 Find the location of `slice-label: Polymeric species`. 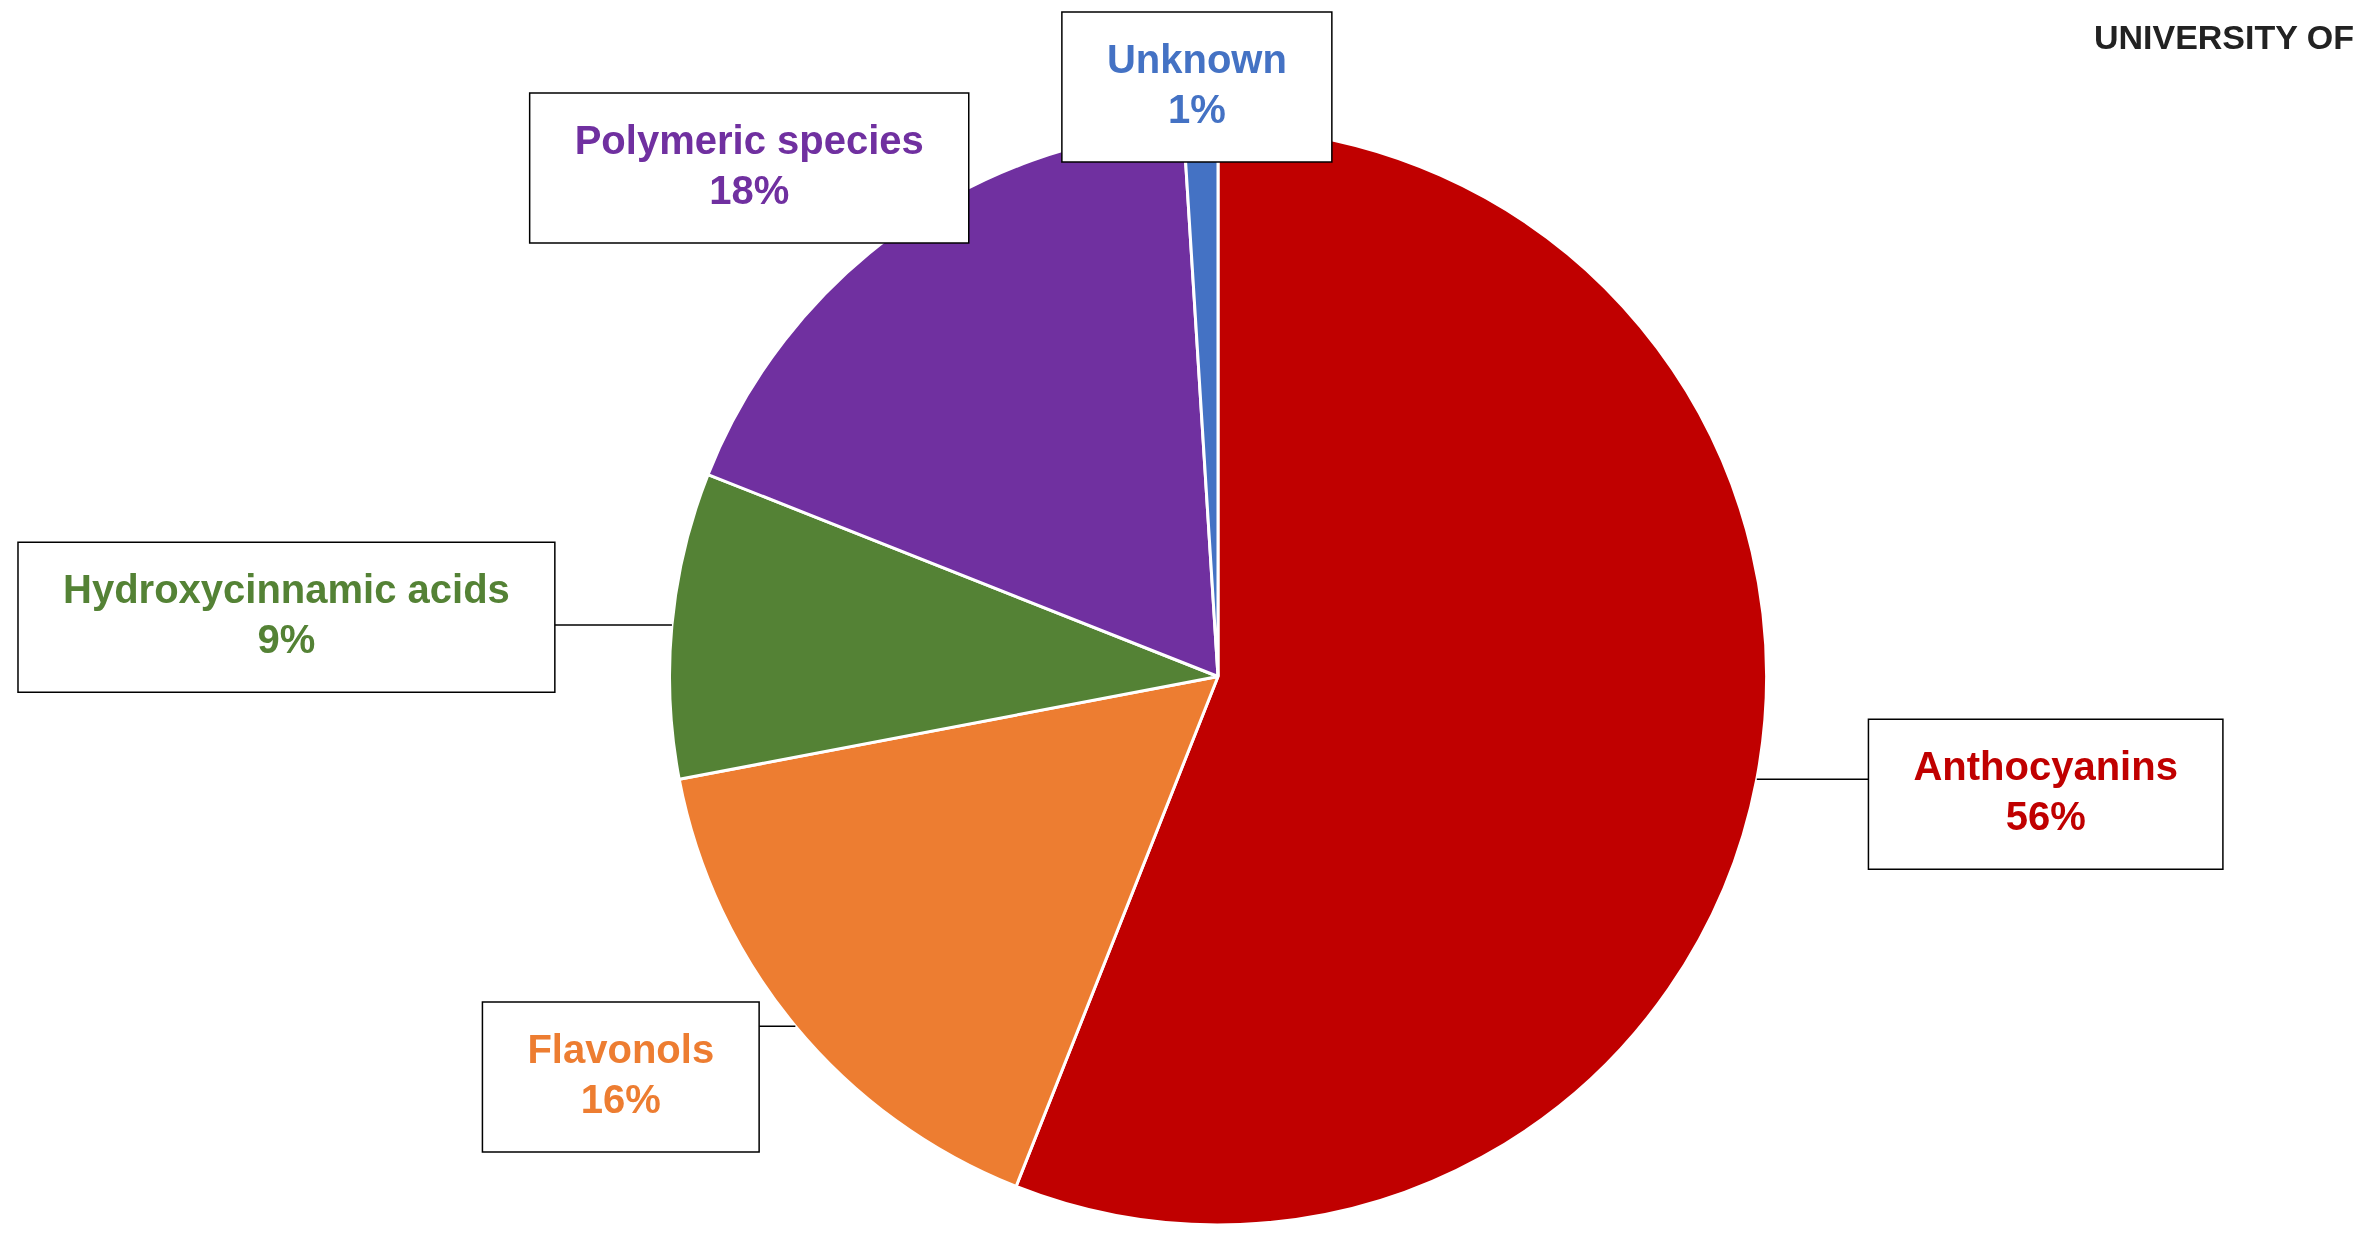

slice-label: Polymeric species is located at coordinates (749, 140).